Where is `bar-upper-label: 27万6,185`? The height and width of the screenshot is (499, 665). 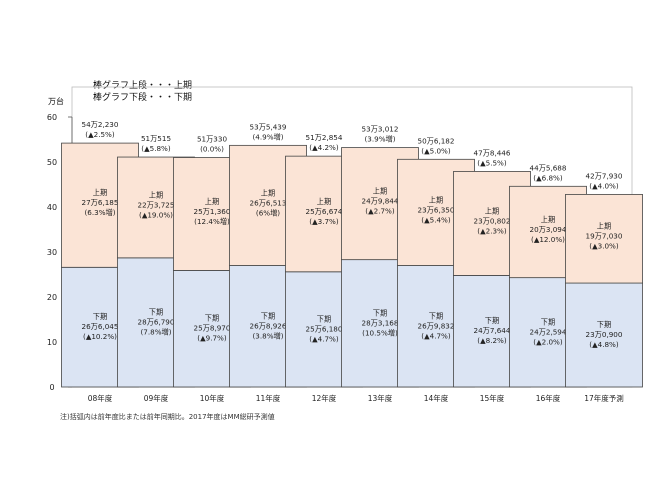 bar-upper-label: 27万6,185 is located at coordinates (100, 202).